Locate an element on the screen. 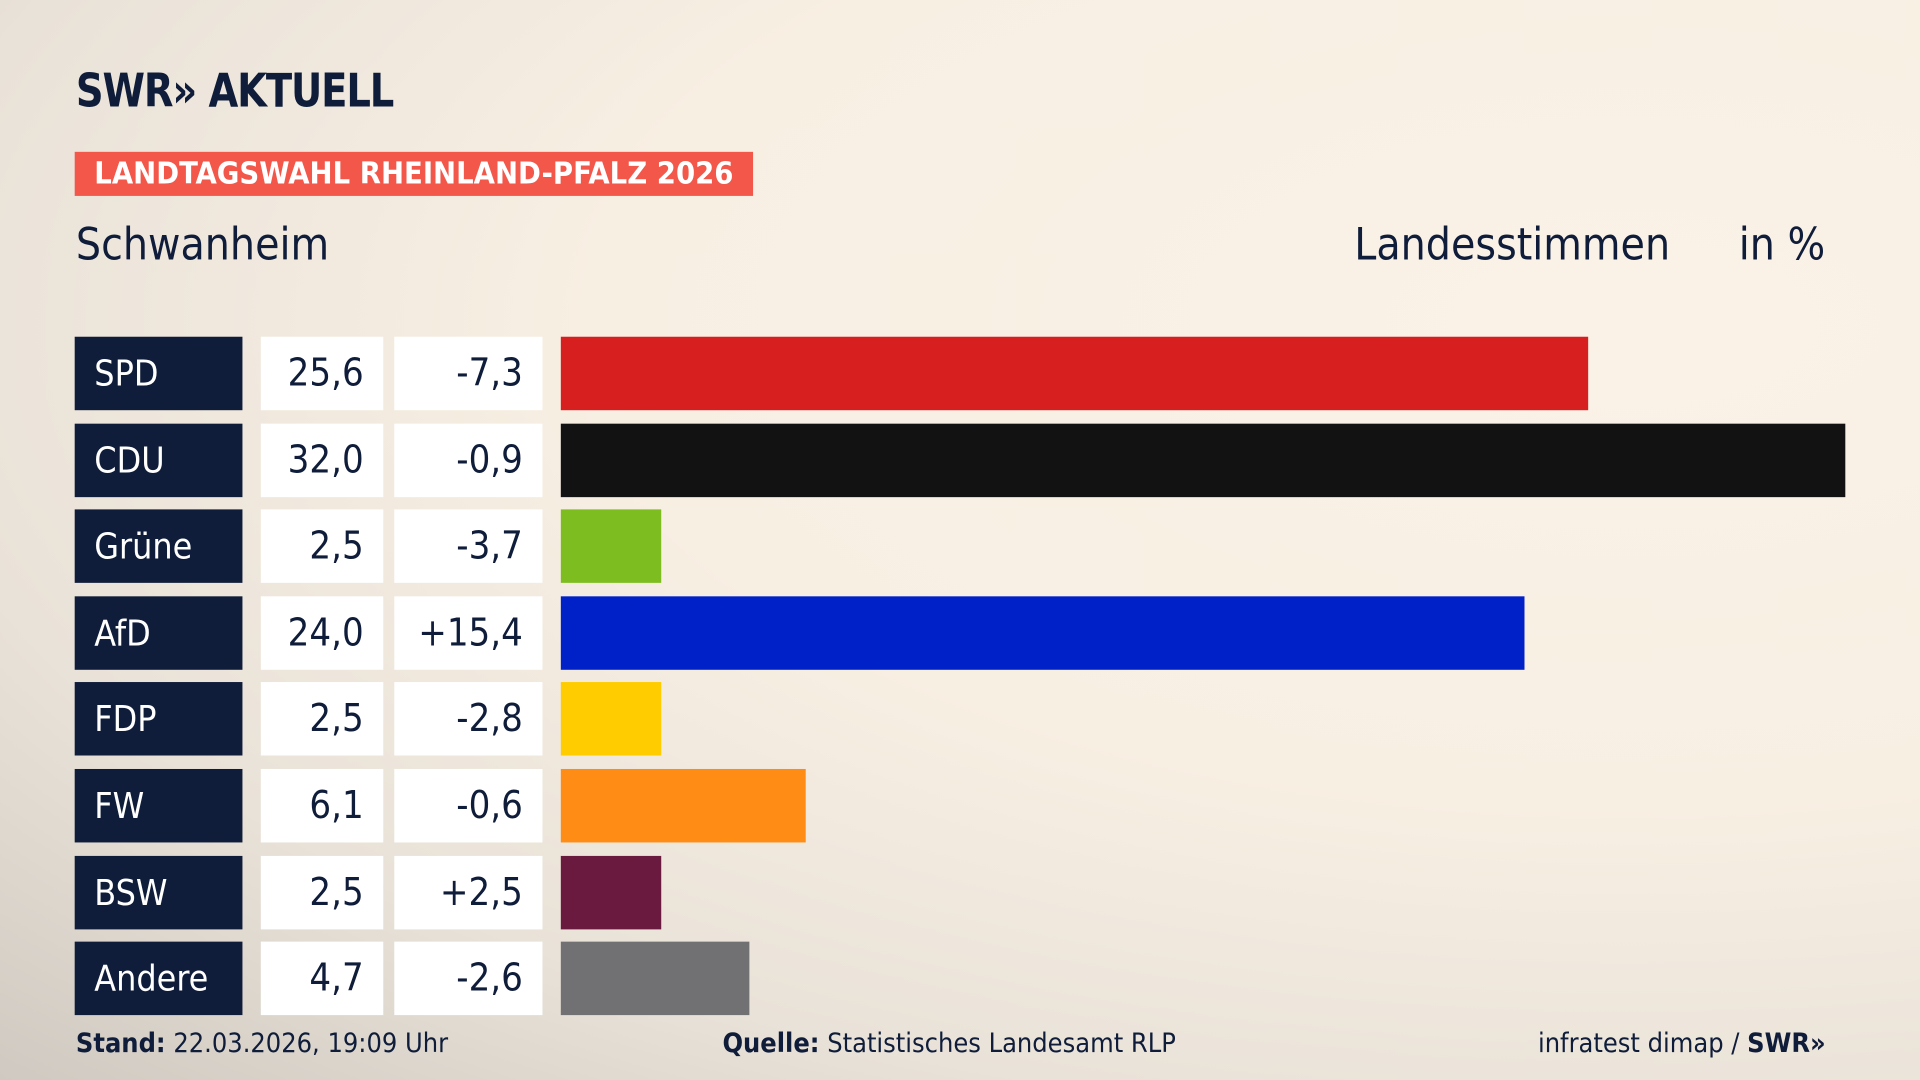 The image size is (1920, 1080). location-title: Schwanheim is located at coordinates (202, 245).